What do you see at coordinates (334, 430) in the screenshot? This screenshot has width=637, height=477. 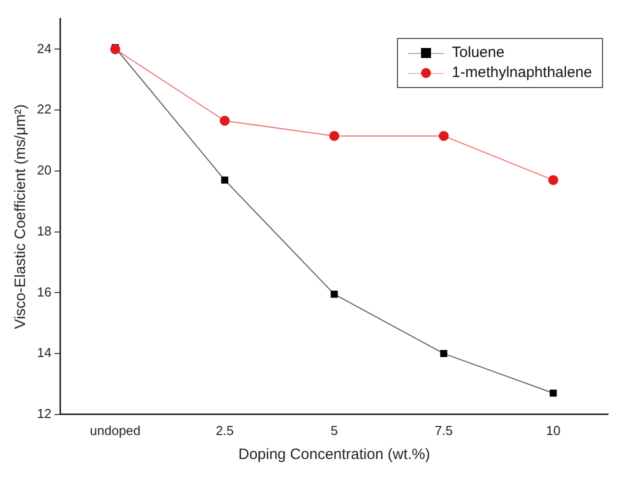 I see `x-tick-label: 5` at bounding box center [334, 430].